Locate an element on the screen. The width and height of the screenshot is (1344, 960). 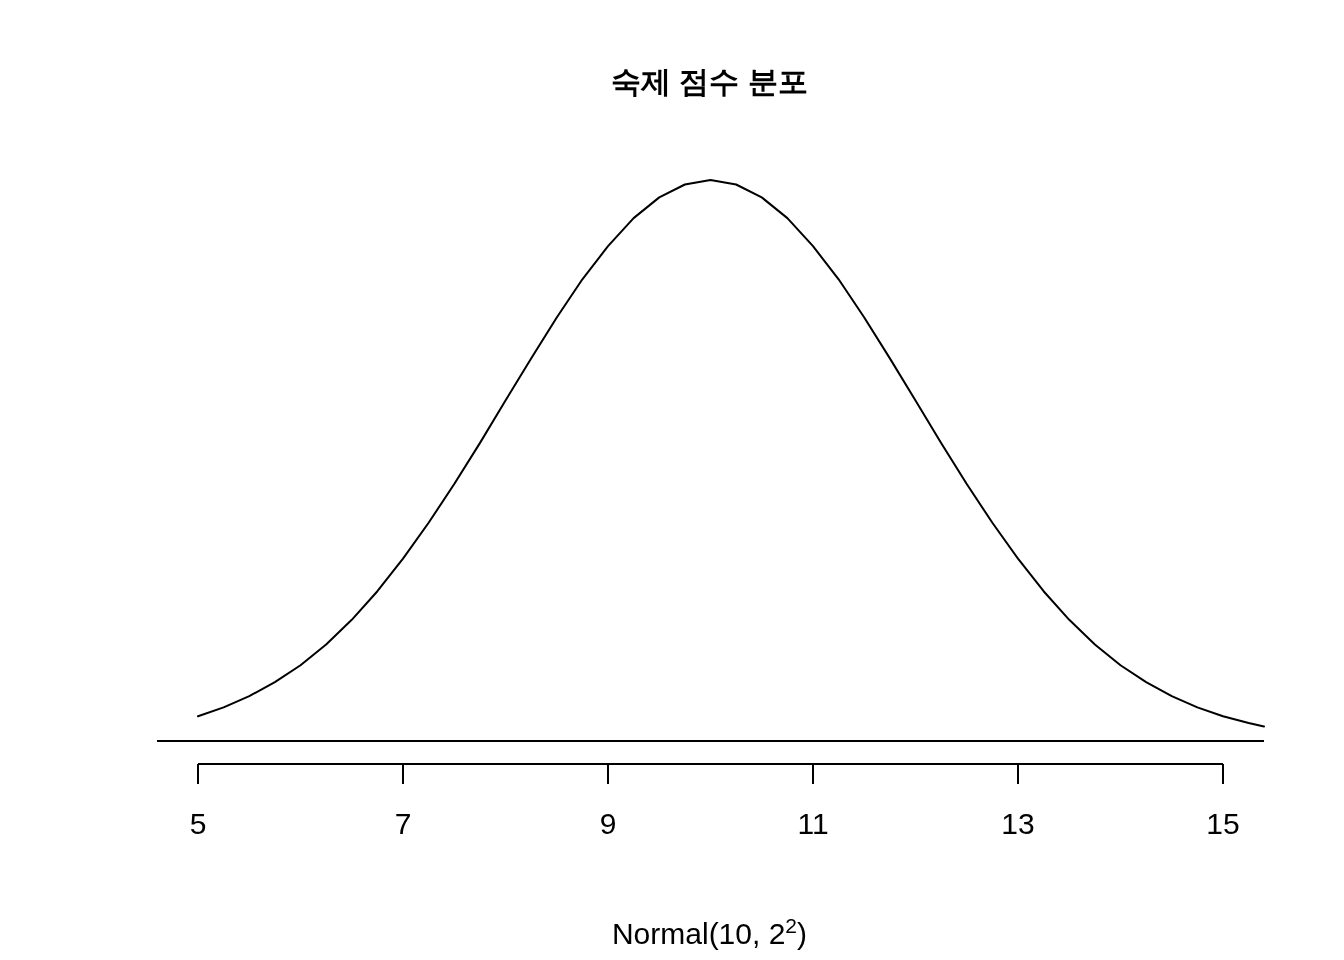
x-tick-label: 11 is located at coordinates (813, 823).